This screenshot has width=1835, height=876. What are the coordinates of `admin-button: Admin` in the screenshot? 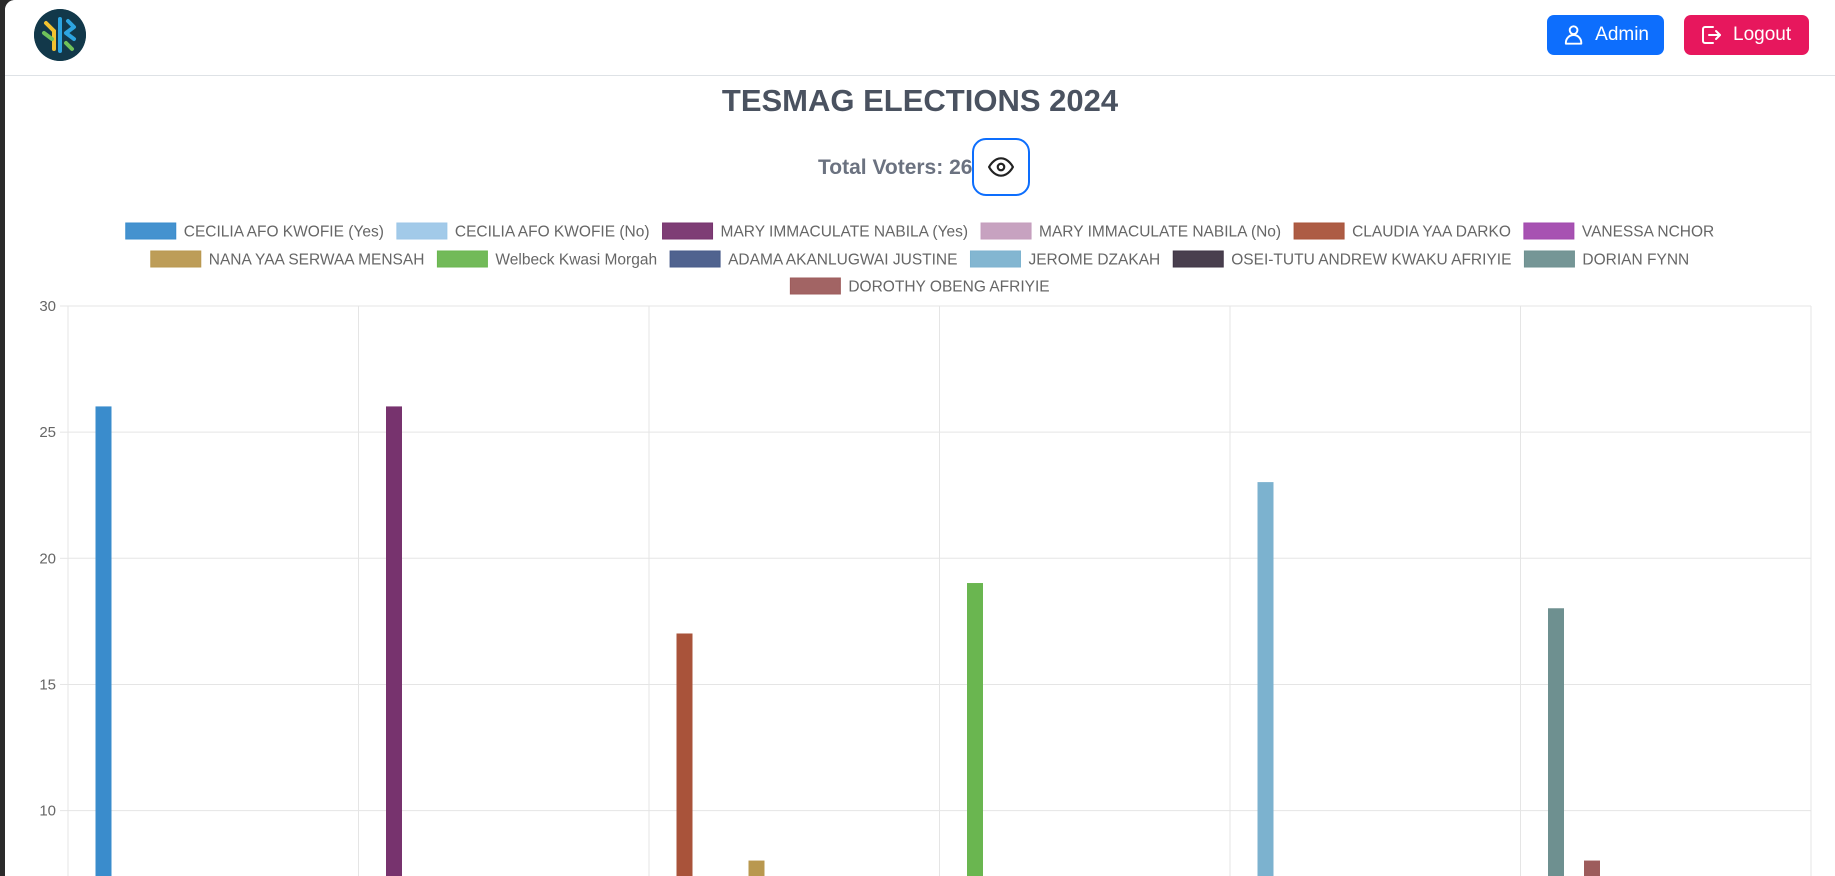 It's located at (1605, 35).